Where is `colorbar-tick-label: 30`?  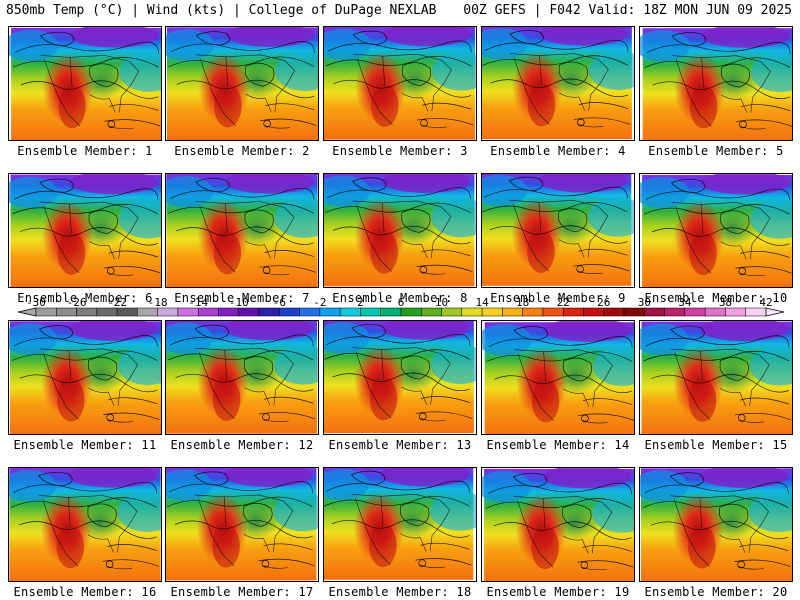 colorbar-tick-label: 30 is located at coordinates (644, 302).